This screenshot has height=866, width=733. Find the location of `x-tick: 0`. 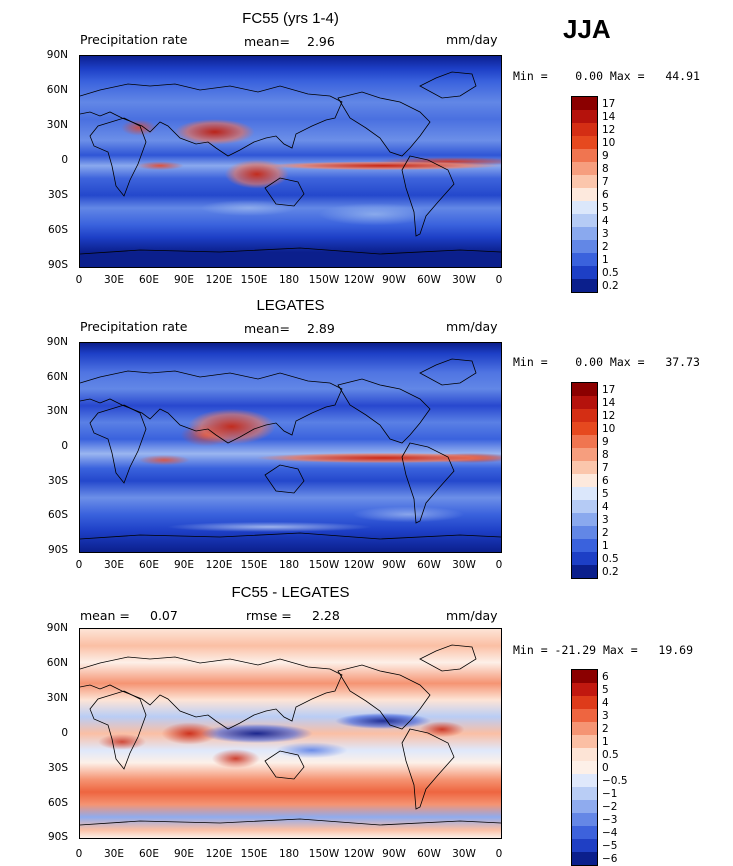

x-tick: 0 is located at coordinates (79, 565).